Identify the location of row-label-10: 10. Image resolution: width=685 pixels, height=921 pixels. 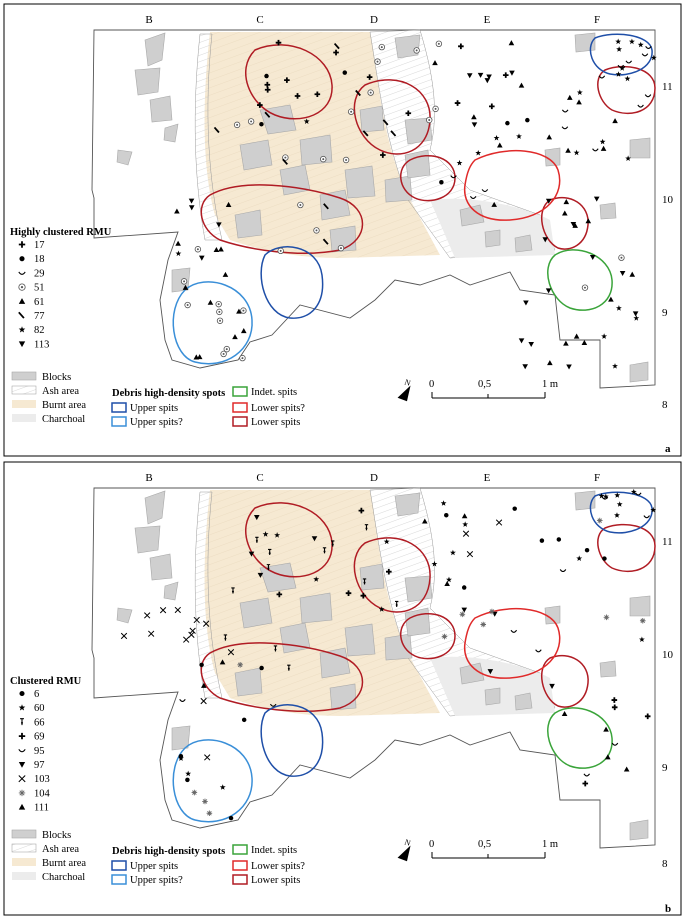
(668, 655).